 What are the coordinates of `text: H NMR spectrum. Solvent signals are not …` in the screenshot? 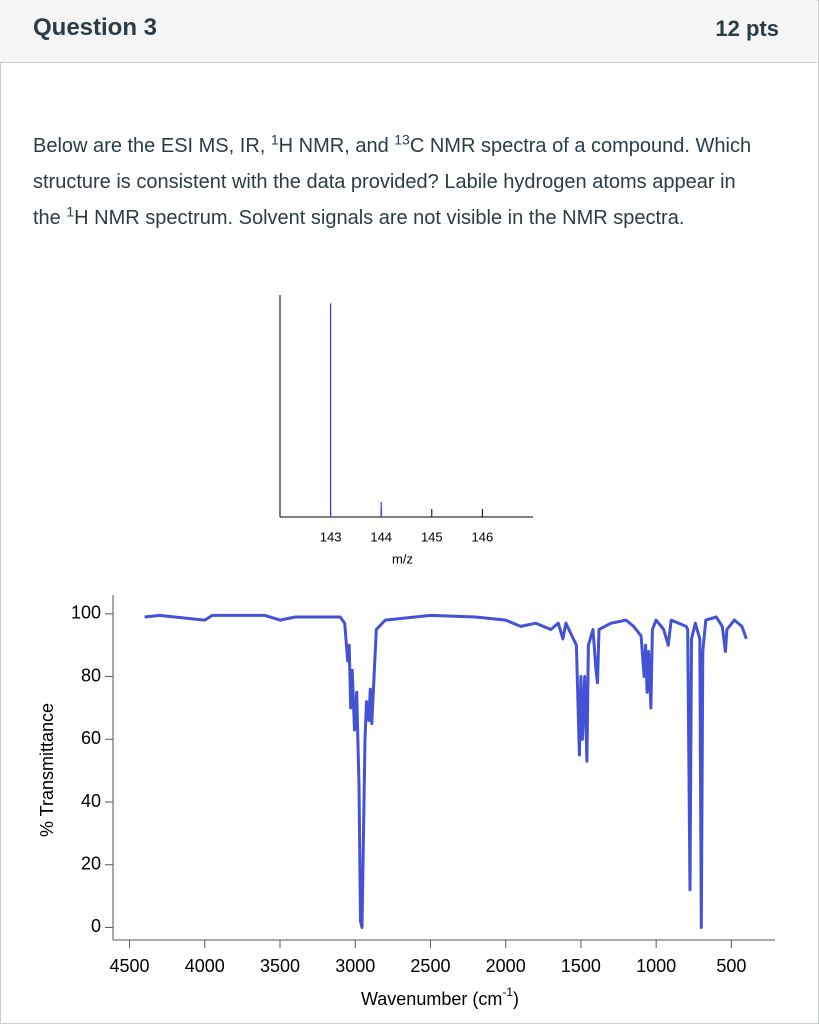 It's located at (379, 218).